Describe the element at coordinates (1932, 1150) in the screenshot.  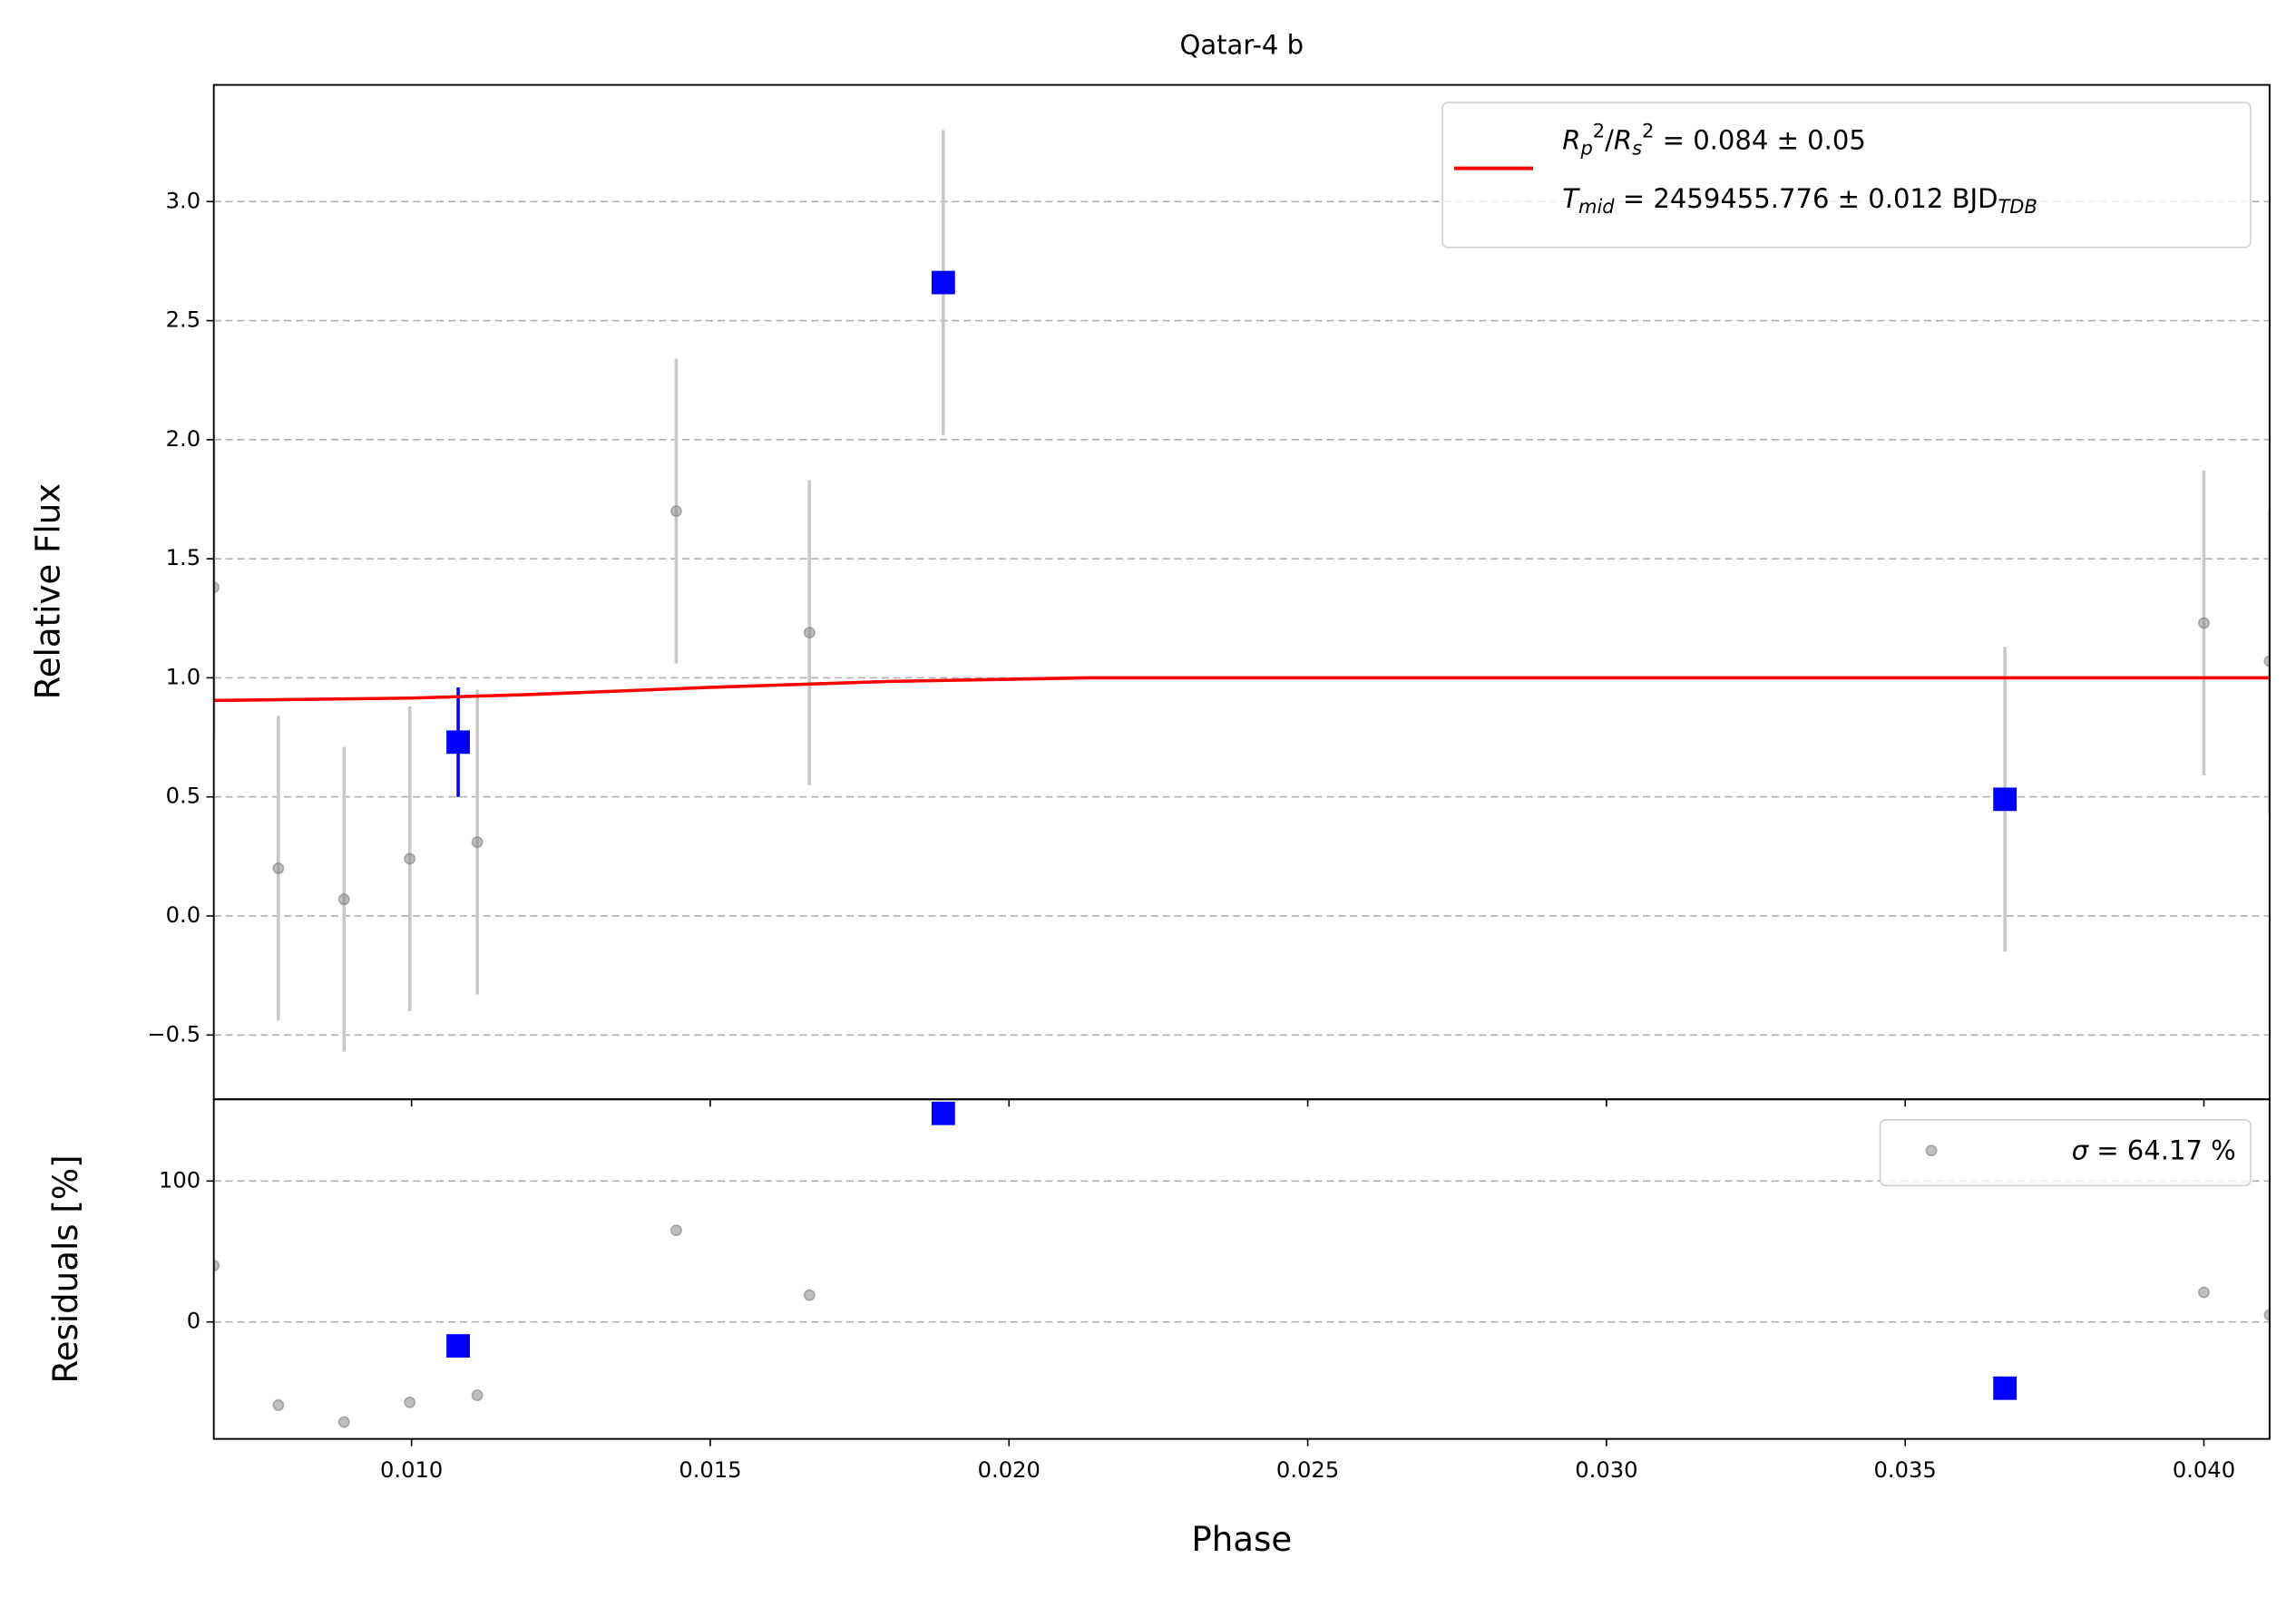
I see `legend-swatch` at that location.